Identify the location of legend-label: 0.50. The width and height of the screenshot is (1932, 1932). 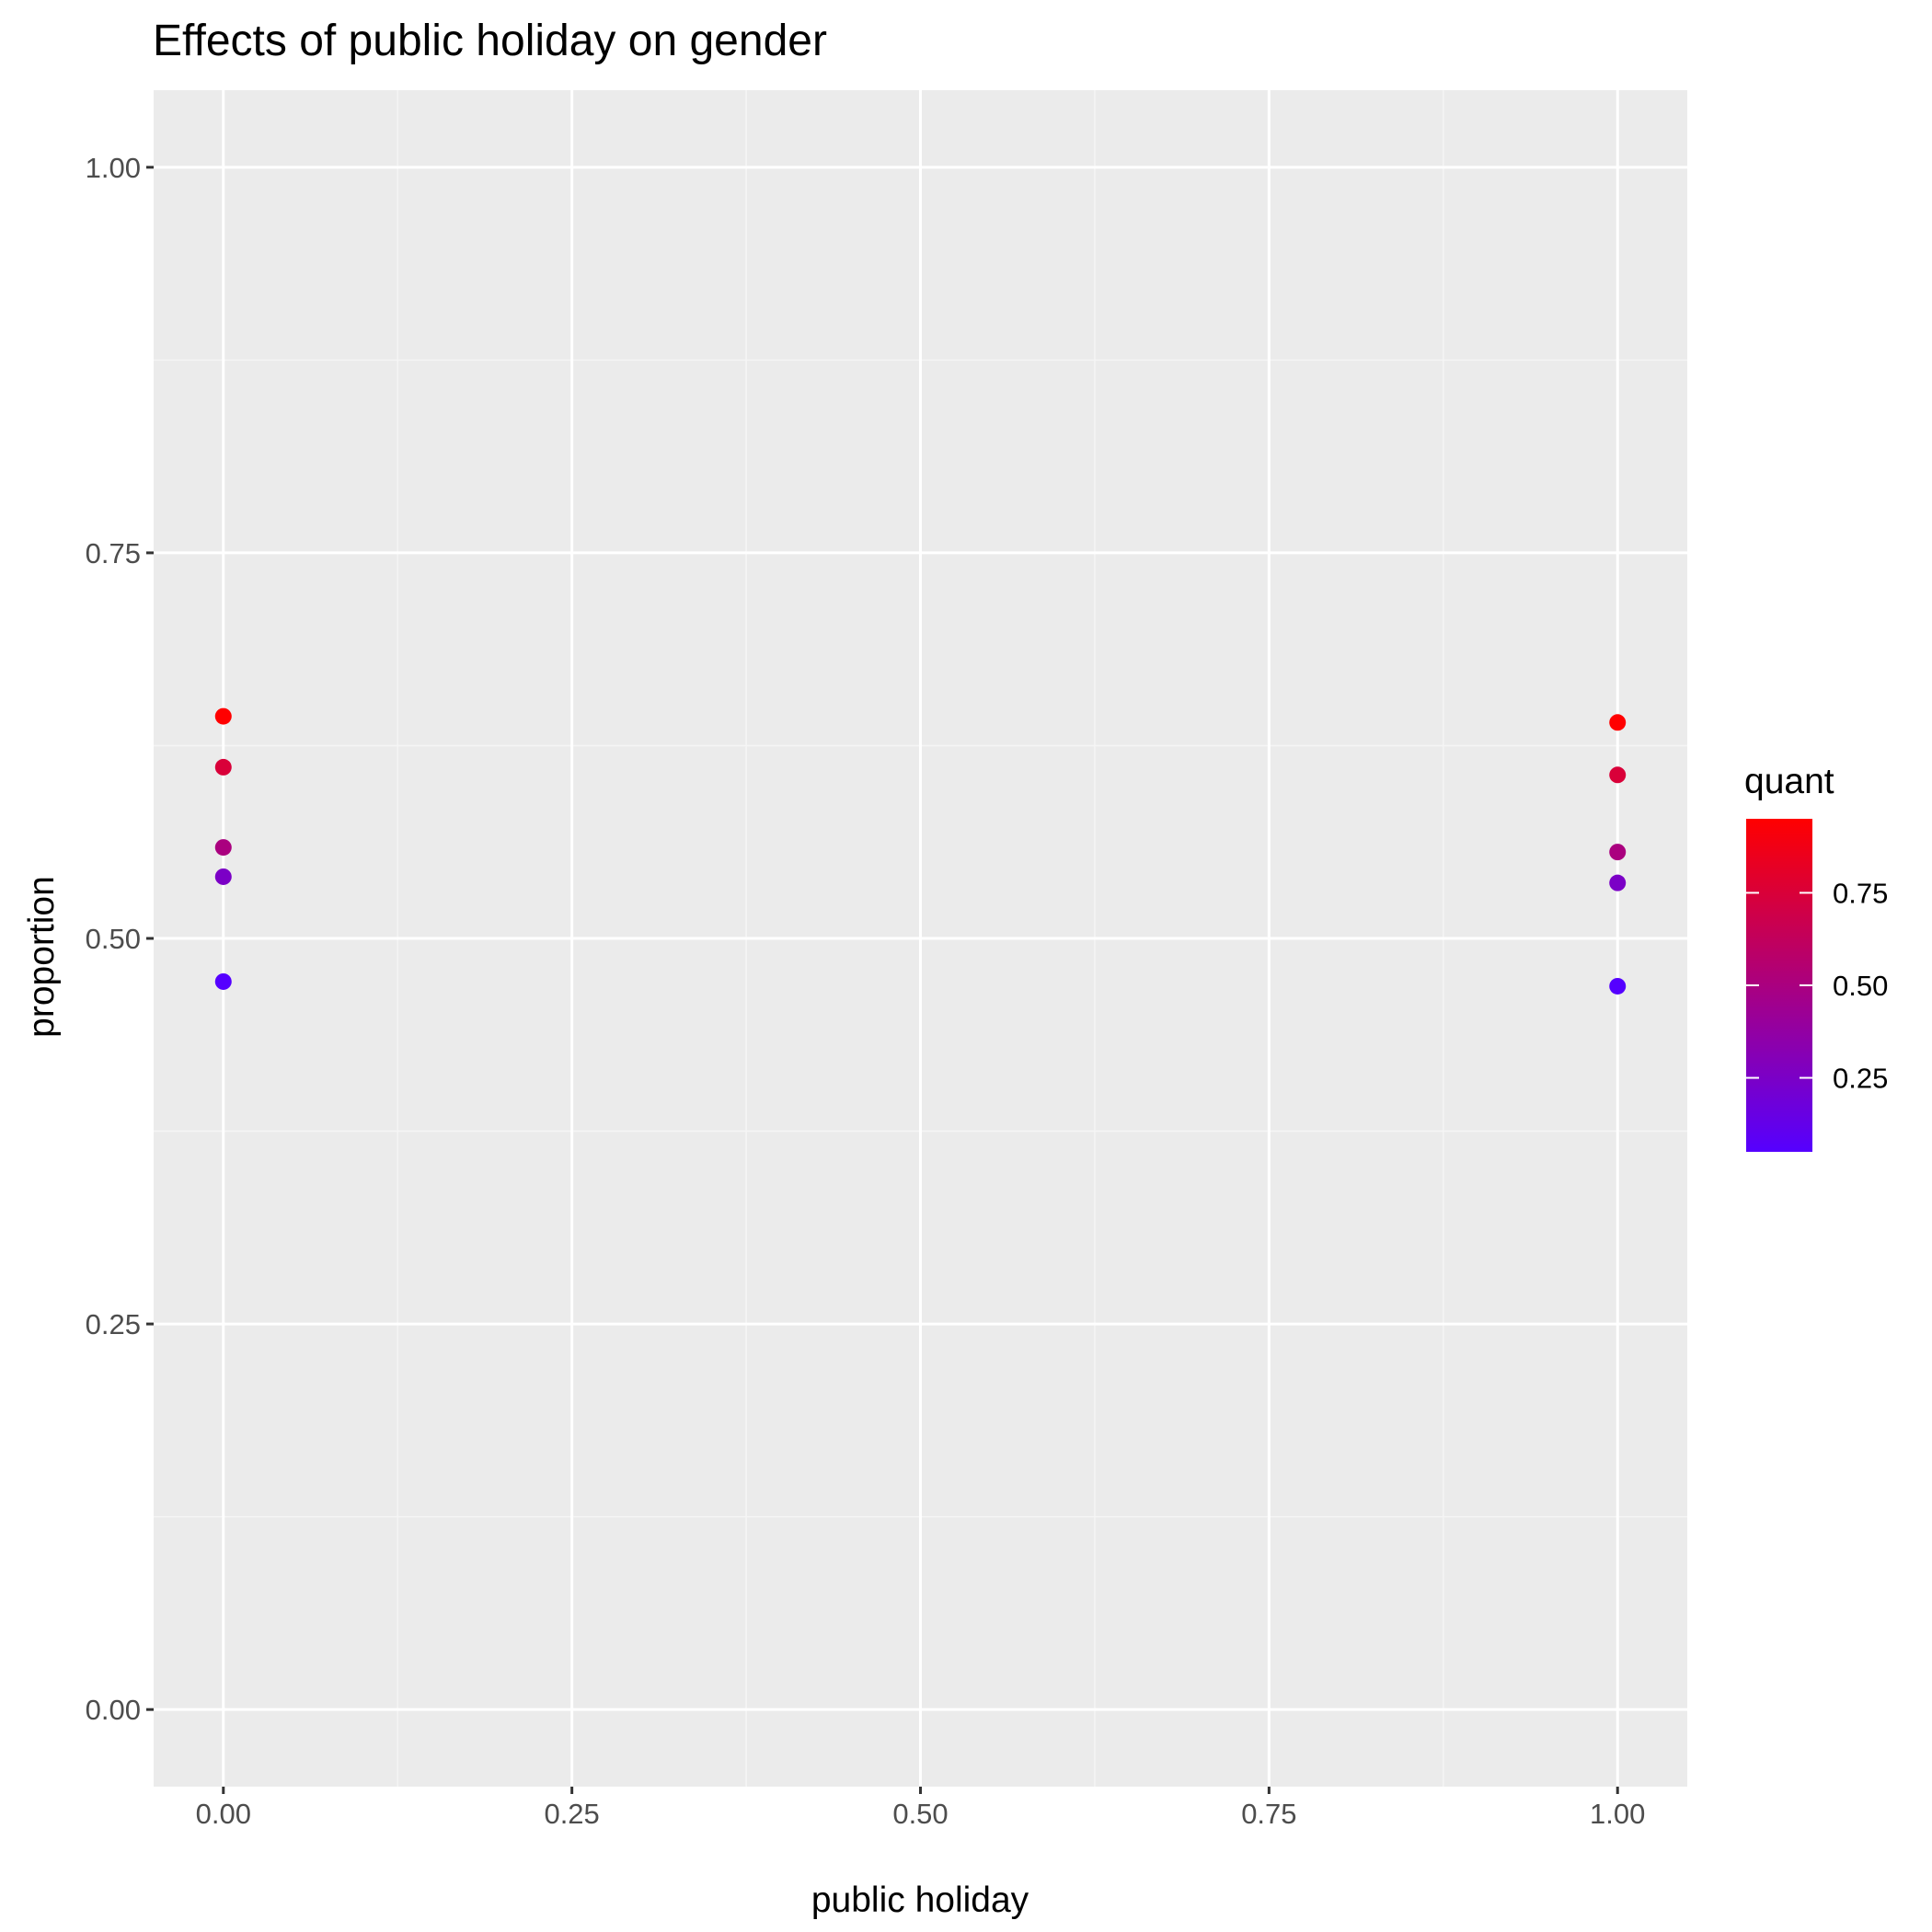
(1860, 986).